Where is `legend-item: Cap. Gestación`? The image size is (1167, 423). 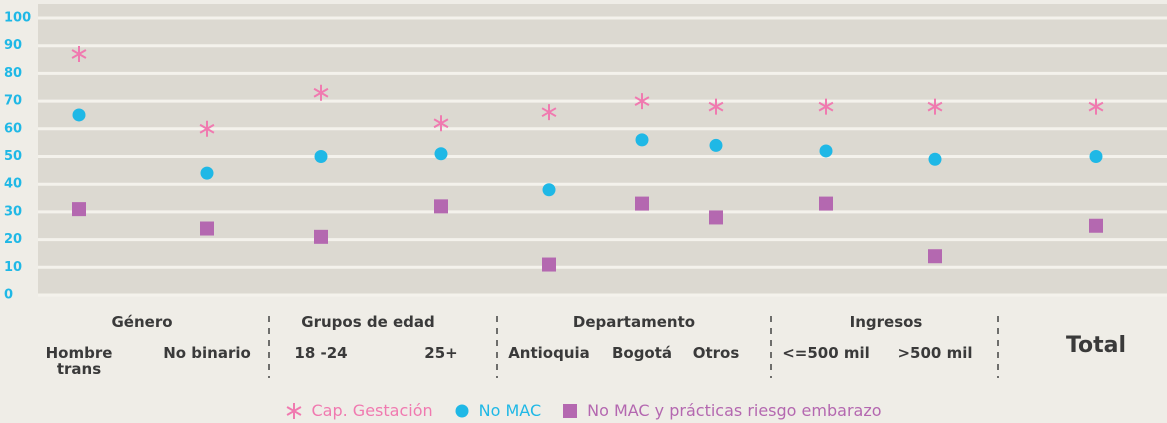
legend-item: Cap. Gestación is located at coordinates (359, 410).